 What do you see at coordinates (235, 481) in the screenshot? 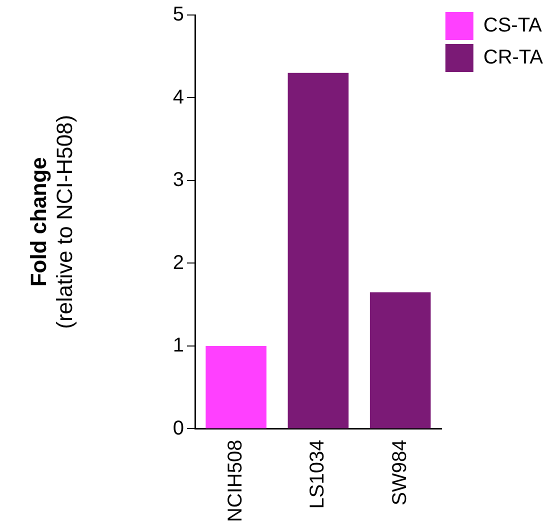
I see `x-tick-label: NCIH508` at bounding box center [235, 481].